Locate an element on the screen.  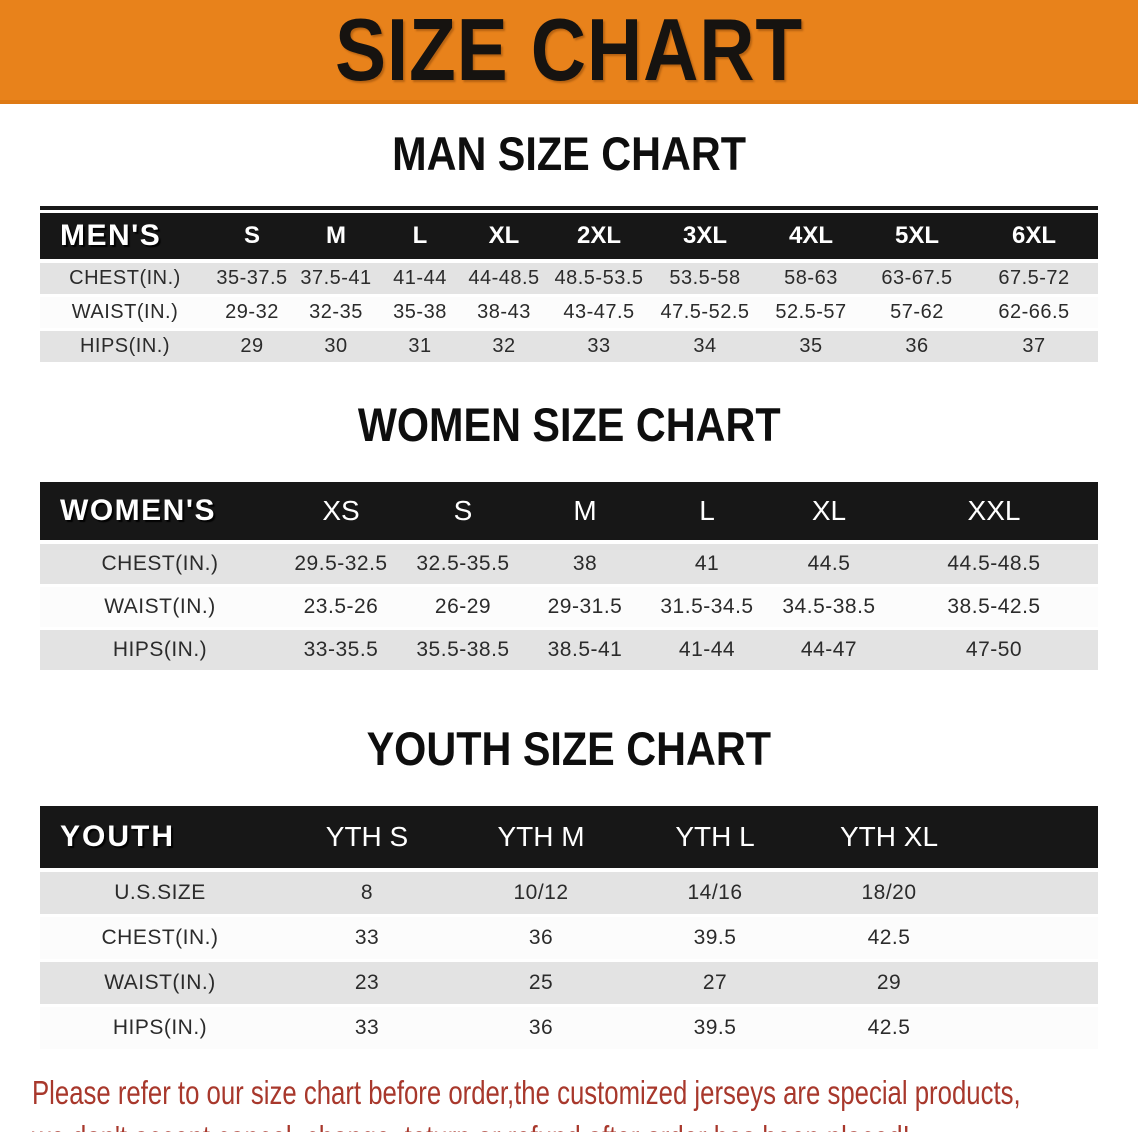
table-row: HIPS(IN.) 33 36 39.5 42.5 is located at coordinates (569, 1029).